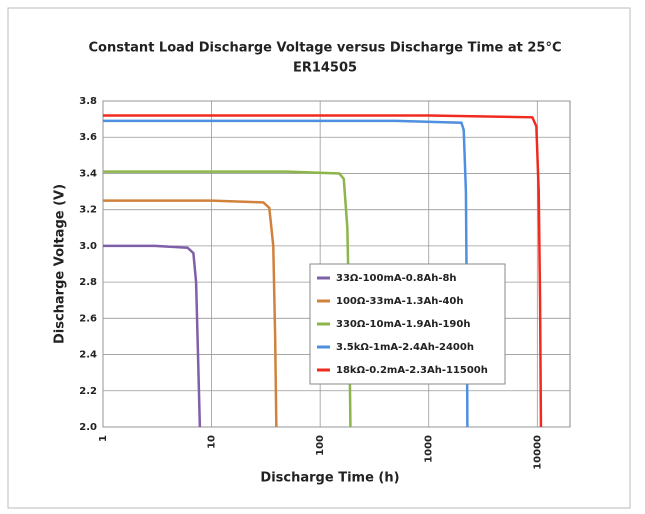 Image resolution: width=645 pixels, height=514 pixels. Describe the element at coordinates (212, 442) in the screenshot. I see `x-tick-label: 10` at that location.